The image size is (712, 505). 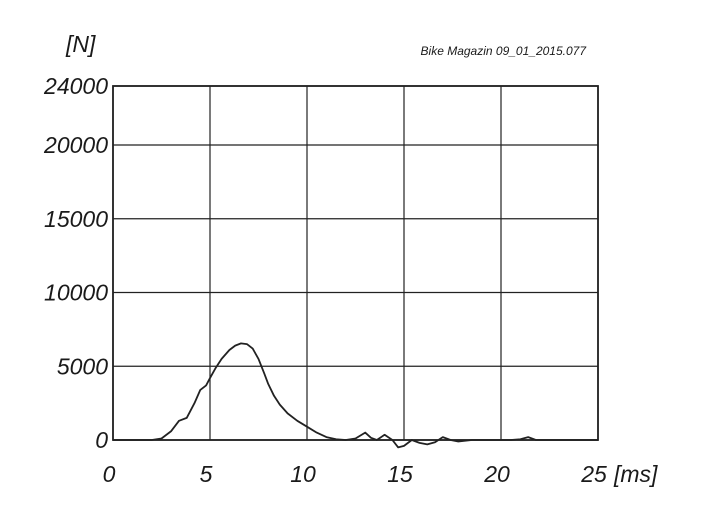 What do you see at coordinates (496, 474) in the screenshot?
I see `x-tick-label: 20` at bounding box center [496, 474].